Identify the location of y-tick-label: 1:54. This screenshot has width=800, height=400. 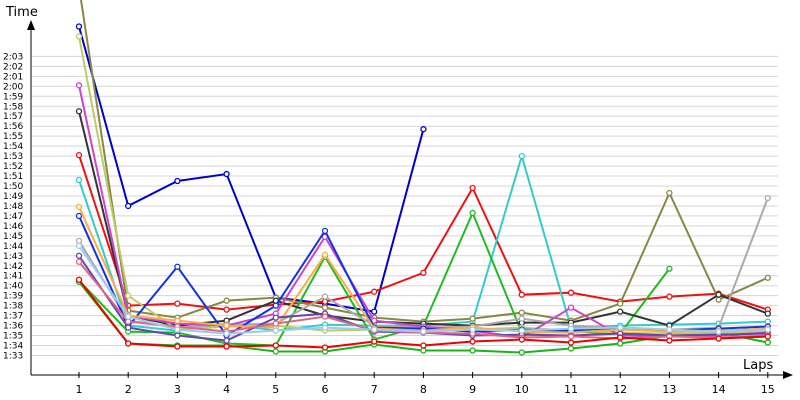
(13, 147).